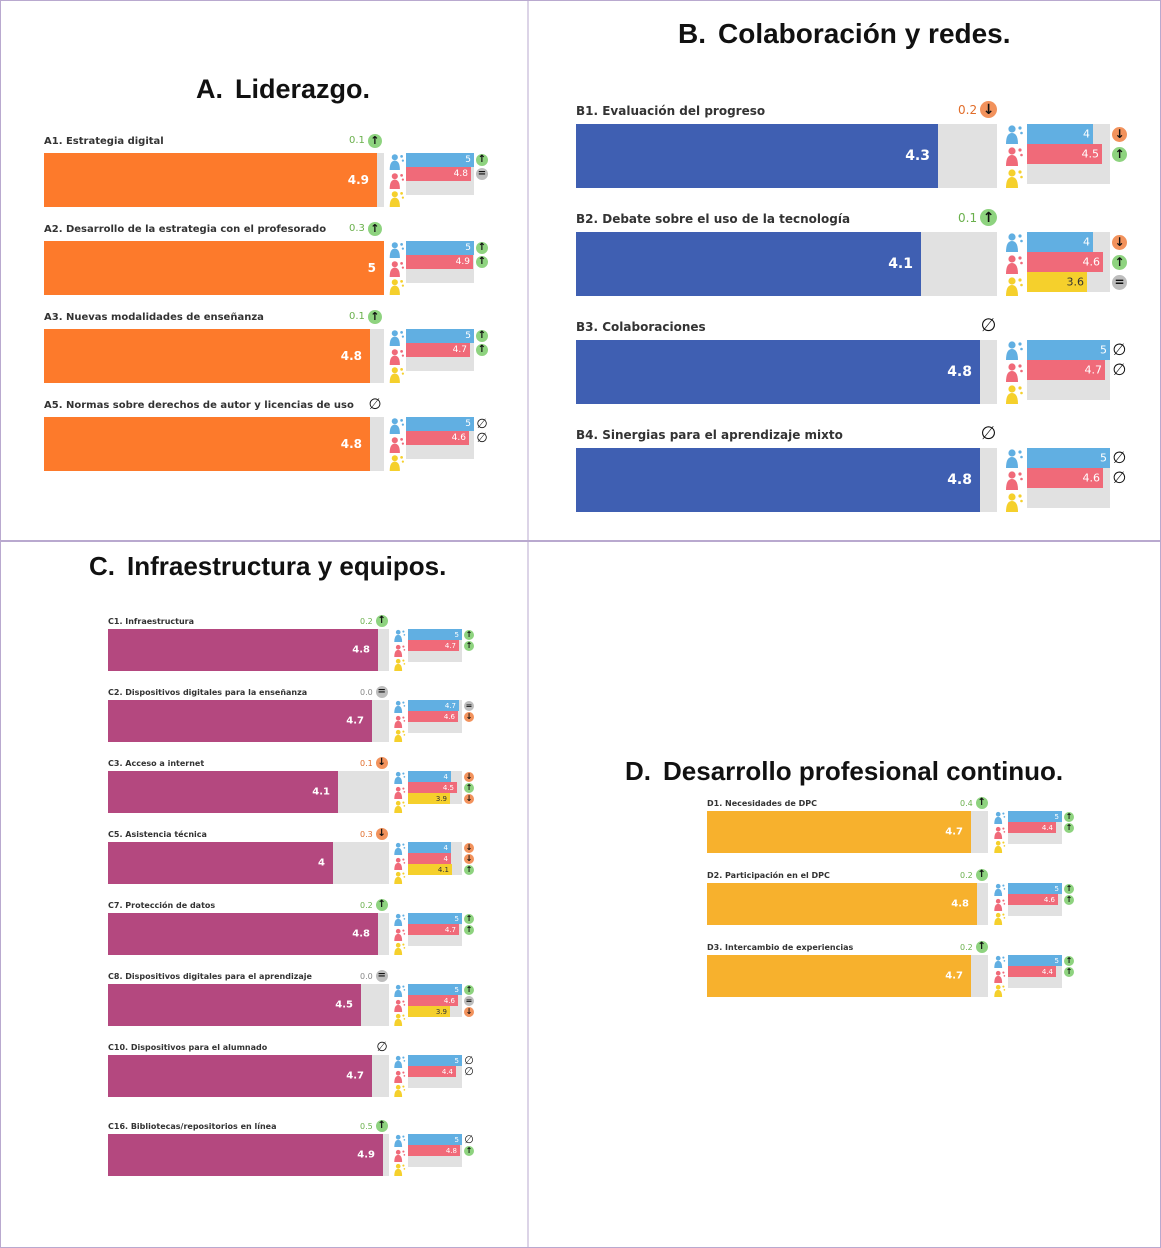 The width and height of the screenshot is (1161, 1248). What do you see at coordinates (469, 716) in the screenshot?
I see `student-trend: ↓` at bounding box center [469, 716].